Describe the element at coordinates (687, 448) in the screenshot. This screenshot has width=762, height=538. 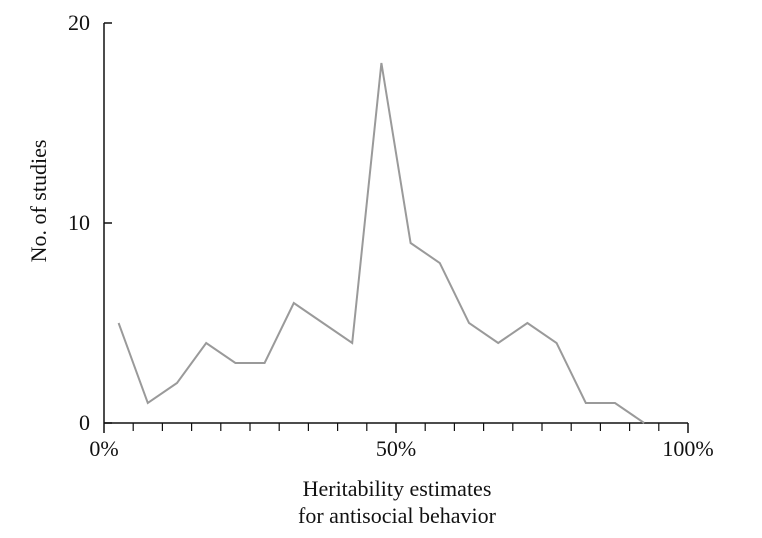
I see `x-tick-label: 100%` at that location.